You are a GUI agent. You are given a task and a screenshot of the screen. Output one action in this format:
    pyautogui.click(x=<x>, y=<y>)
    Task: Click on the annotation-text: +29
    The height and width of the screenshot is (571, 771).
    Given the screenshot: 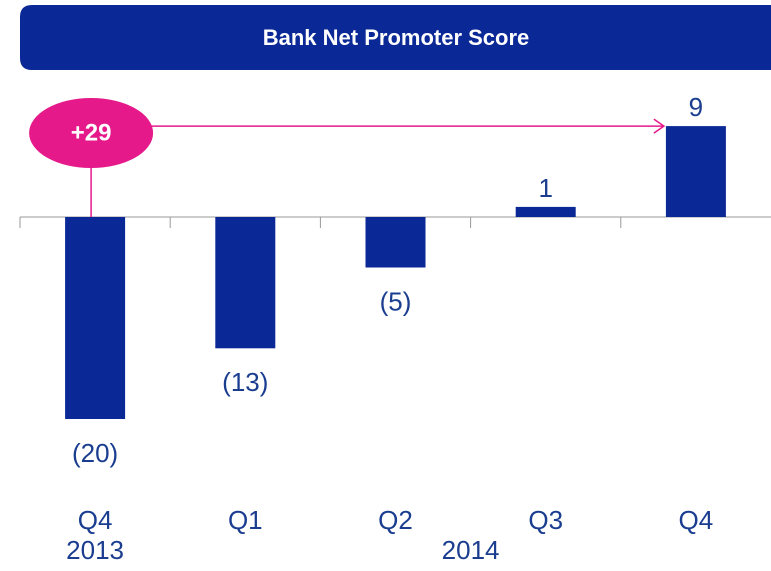 What is the action you would take?
    pyautogui.click(x=91, y=132)
    